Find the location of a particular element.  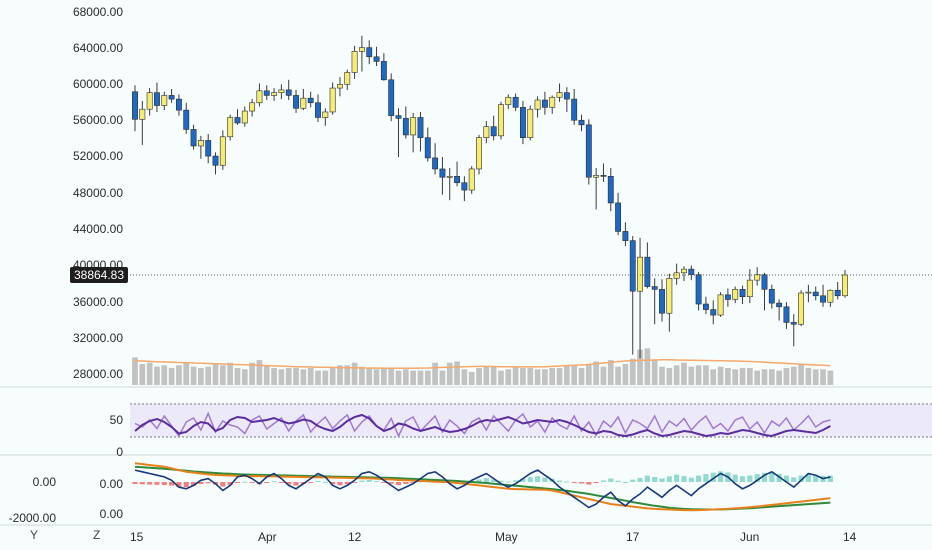

rsi-slow-line is located at coordinates (482, 425).